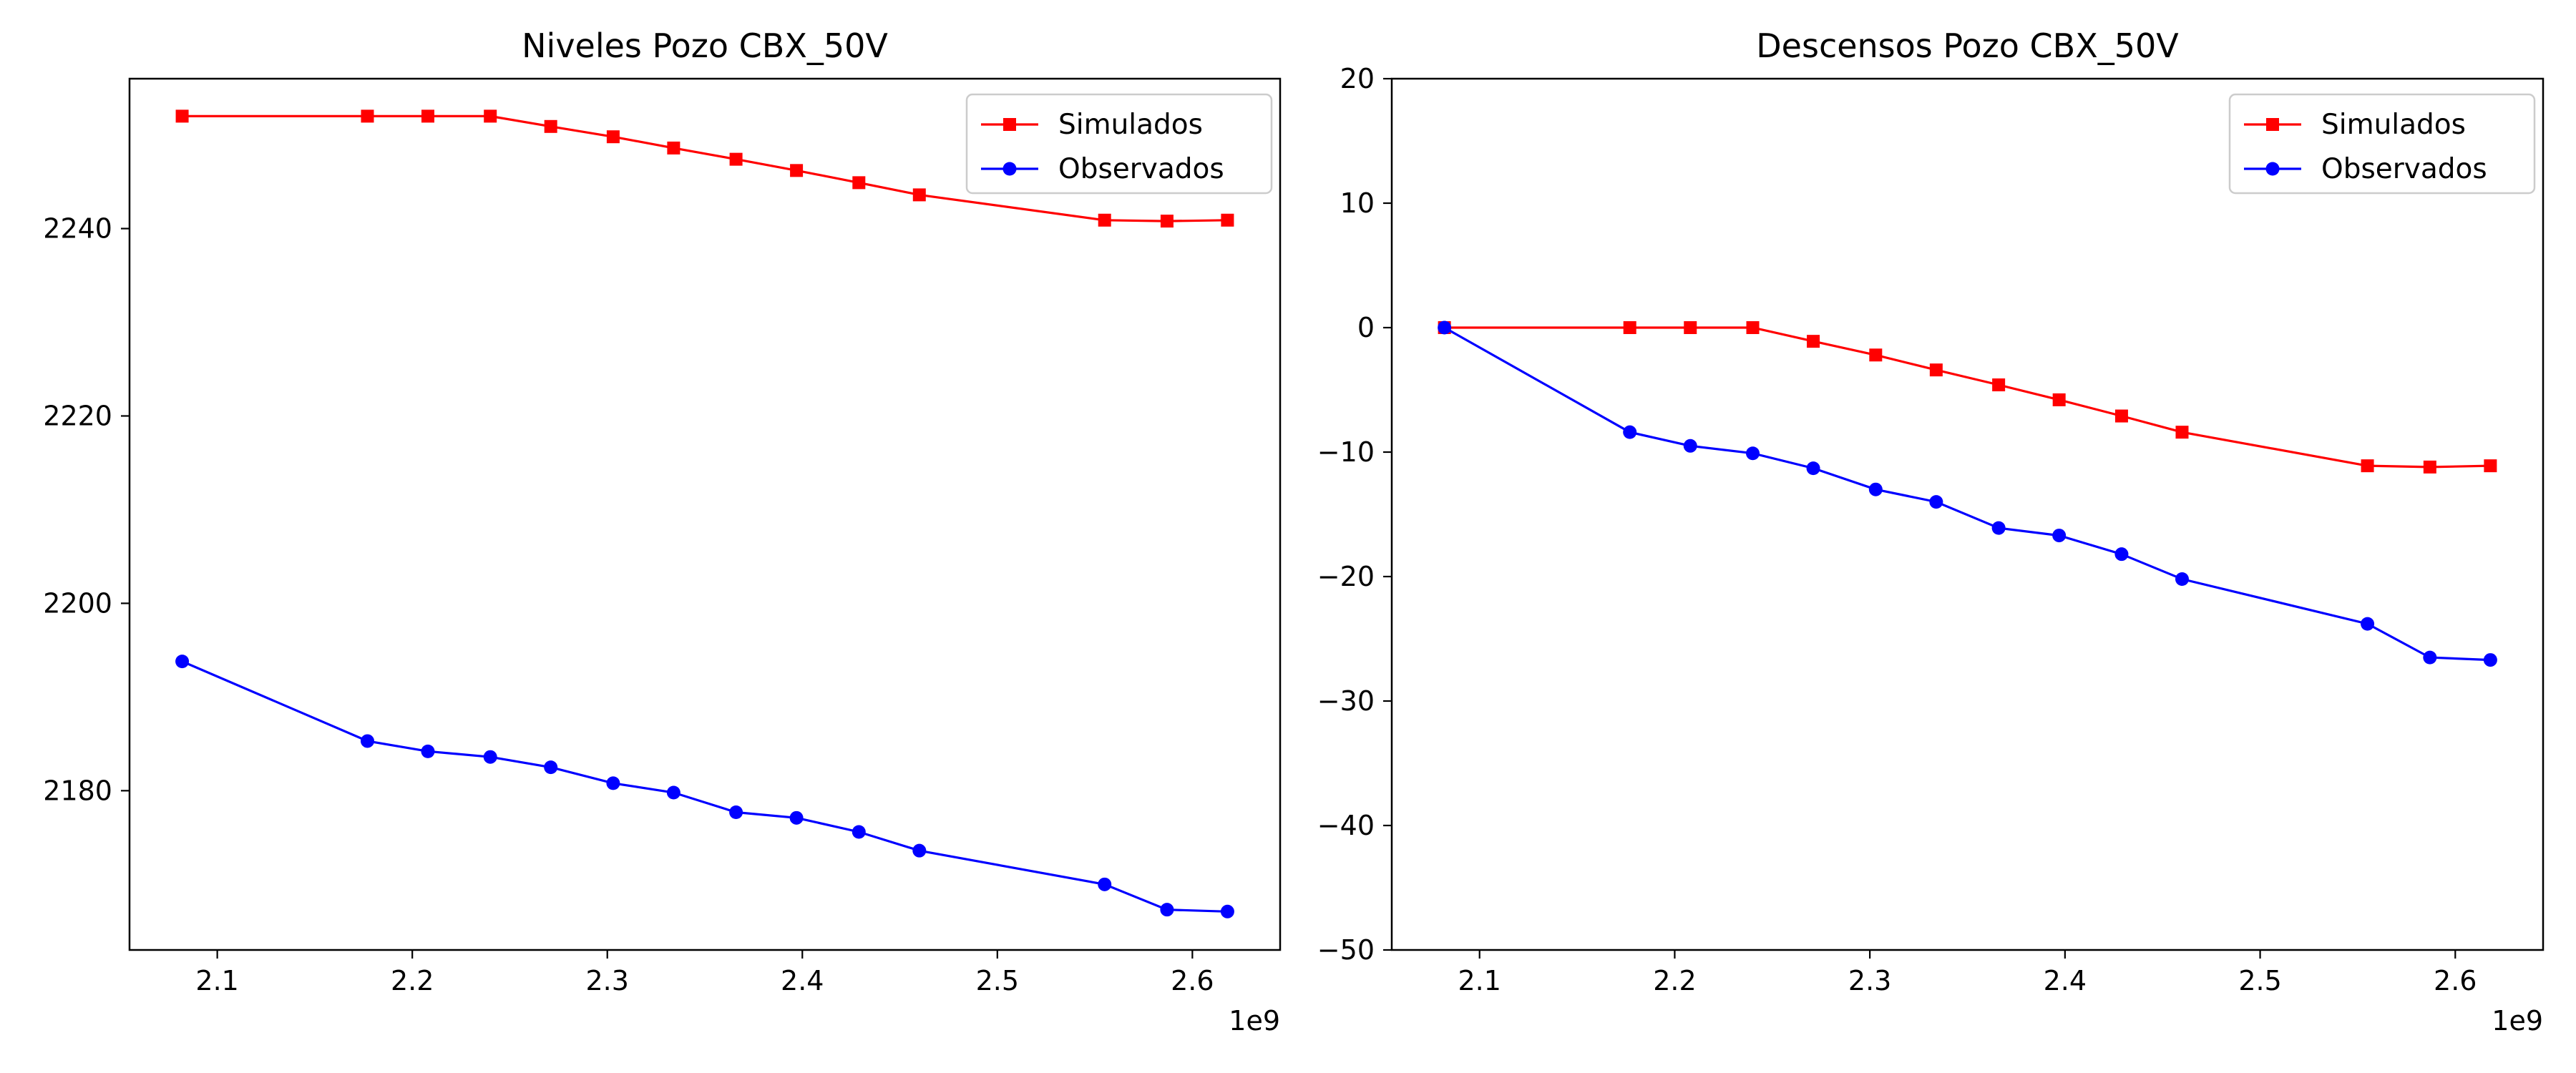 The width and height of the screenshot is (2576, 1073). I want to click on y-tick-label: 10, so click(1357, 203).